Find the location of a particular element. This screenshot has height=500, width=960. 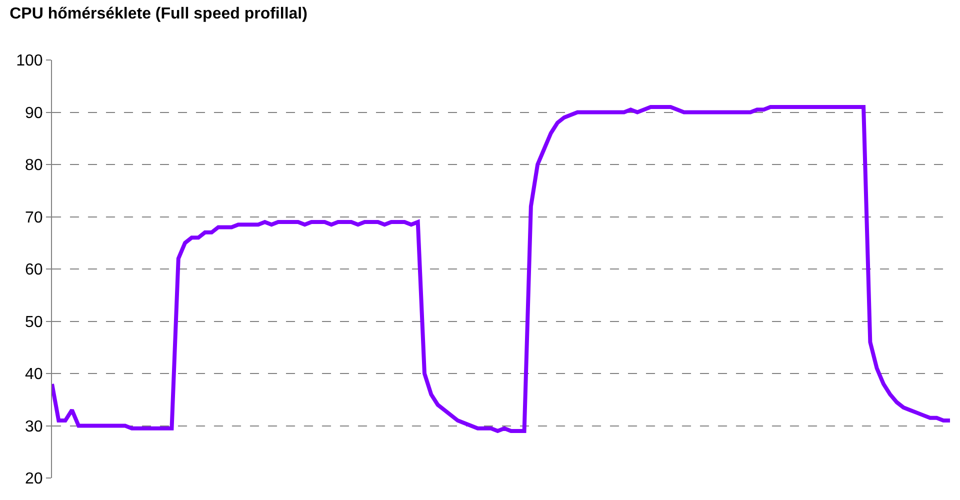

chart-title: CPU hőmérséklete (Full speed profillal) is located at coordinates (159, 14).